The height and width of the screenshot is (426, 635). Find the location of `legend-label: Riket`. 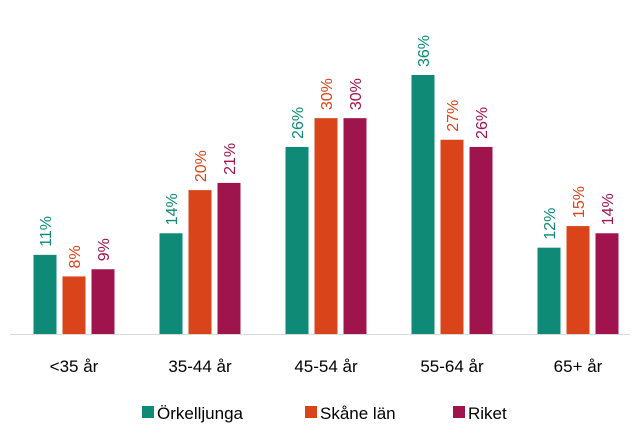

legend-label: Riket is located at coordinates (487, 413).